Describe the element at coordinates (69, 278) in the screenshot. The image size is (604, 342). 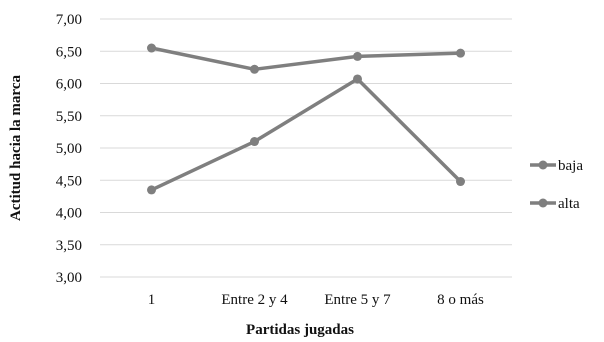
I see `y-tick-label: 3,00` at that location.